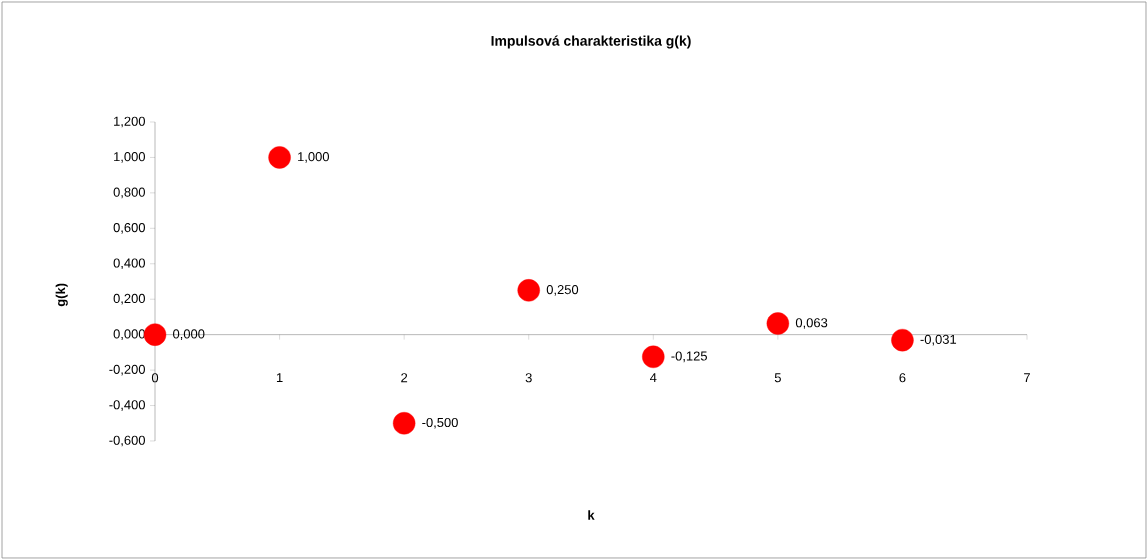 The image size is (1148, 560). I want to click on data-label: -0,500, so click(440, 423).